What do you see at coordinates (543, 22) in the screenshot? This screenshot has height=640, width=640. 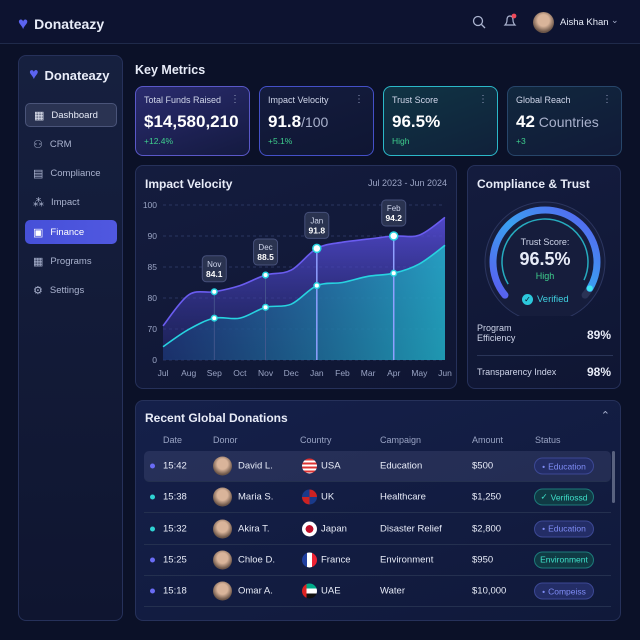 I see `user-avatar` at bounding box center [543, 22].